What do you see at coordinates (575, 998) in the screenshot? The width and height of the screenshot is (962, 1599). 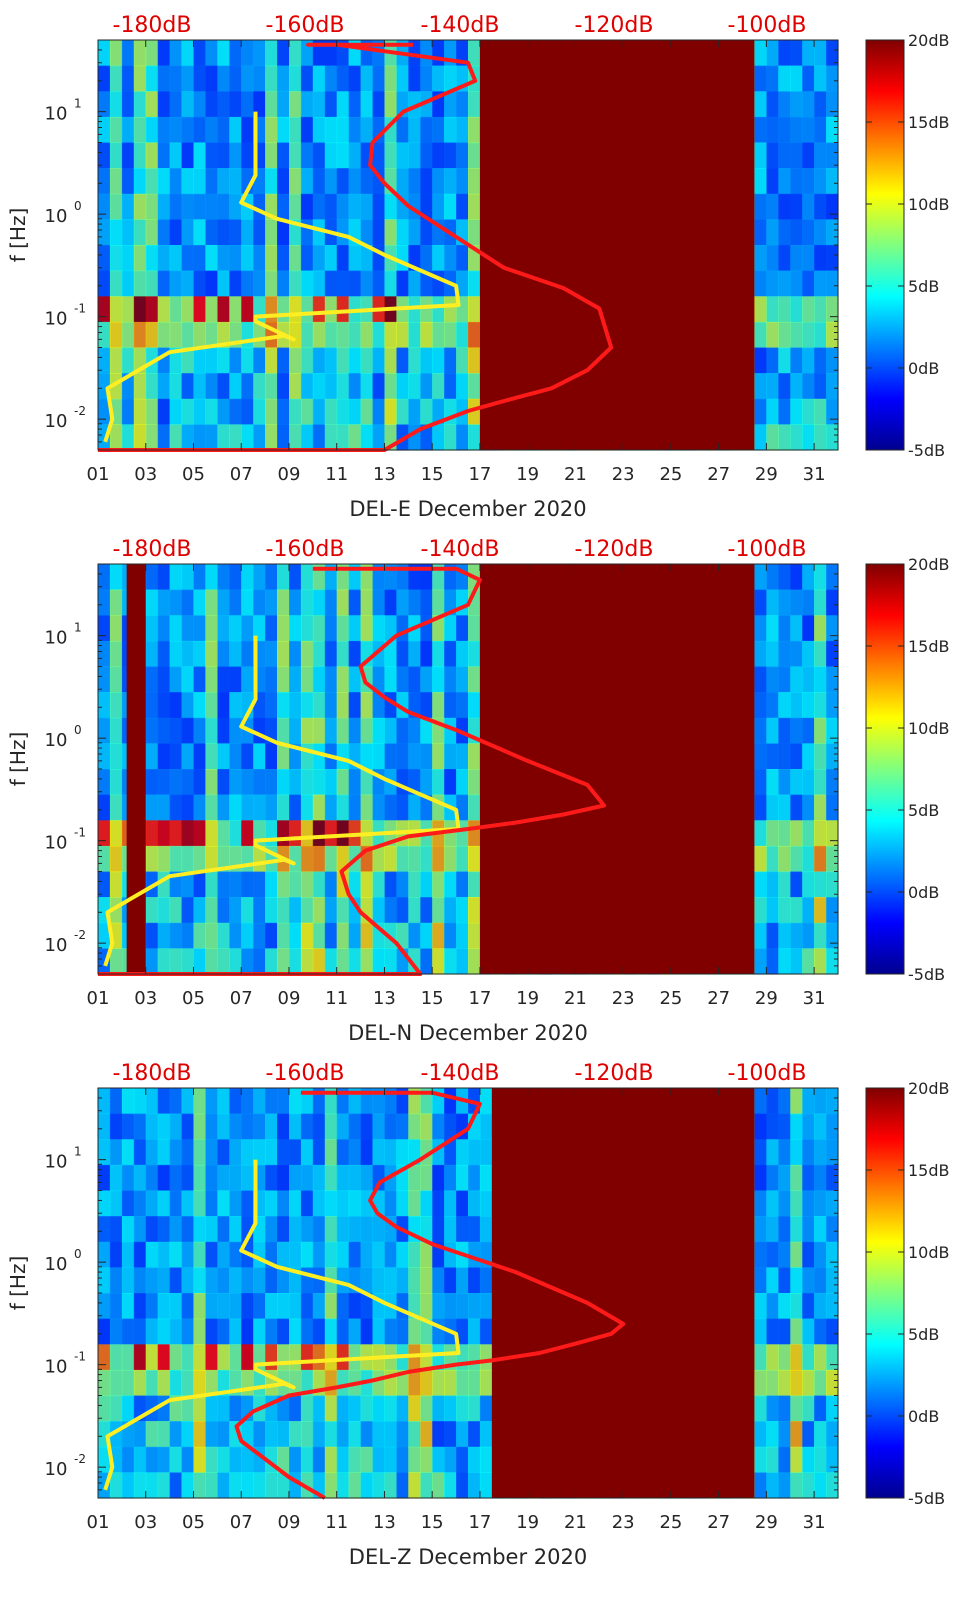 I see `x-tick-label: 21` at bounding box center [575, 998].